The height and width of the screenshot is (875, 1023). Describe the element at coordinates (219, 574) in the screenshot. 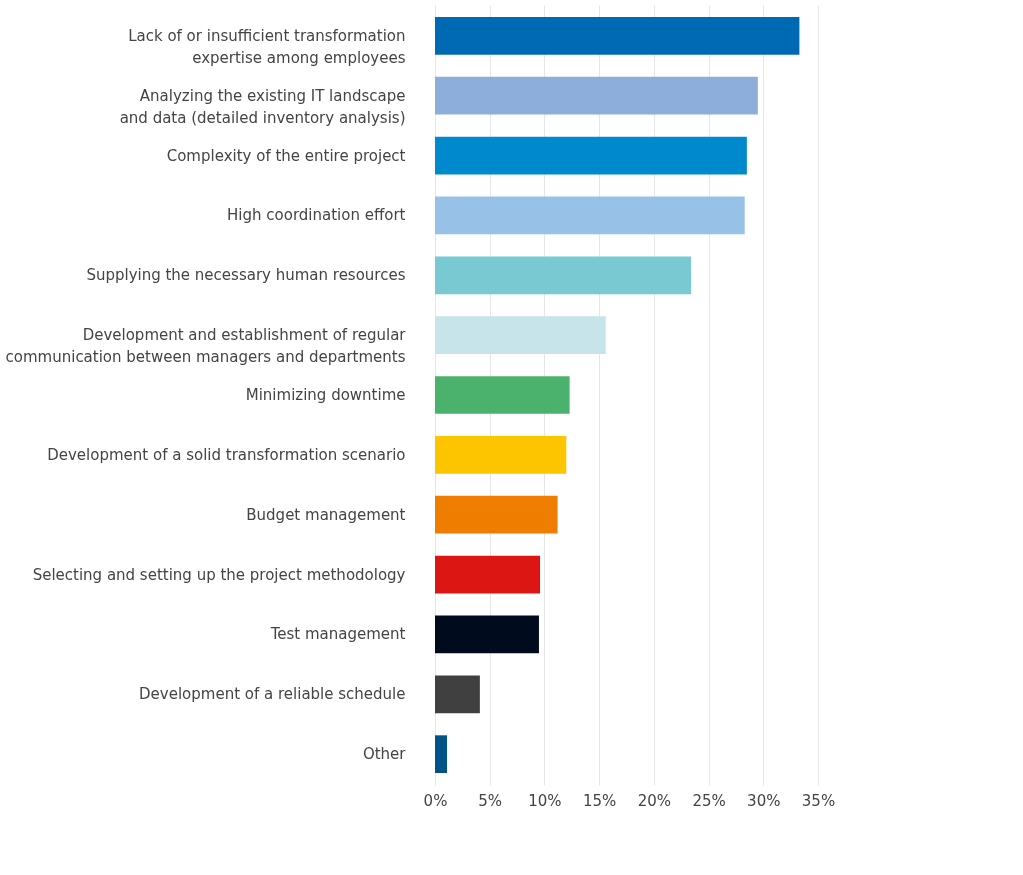

I see `y-tick-label: Selecting and setting up the project methodology` at that location.